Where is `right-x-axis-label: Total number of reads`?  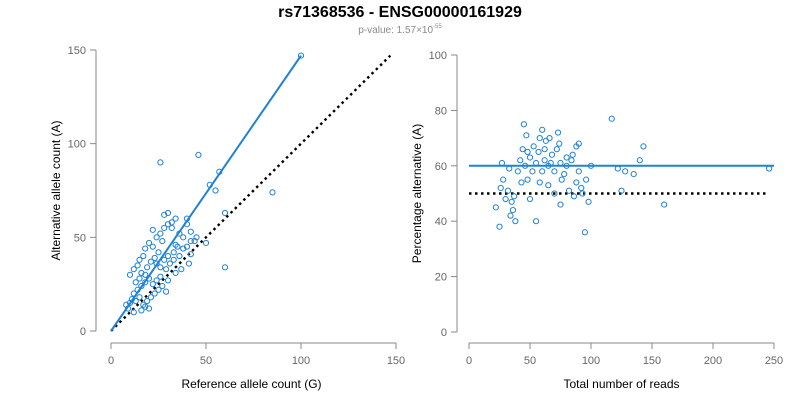
right-x-axis-label: Total number of reads is located at coordinates (621, 384).